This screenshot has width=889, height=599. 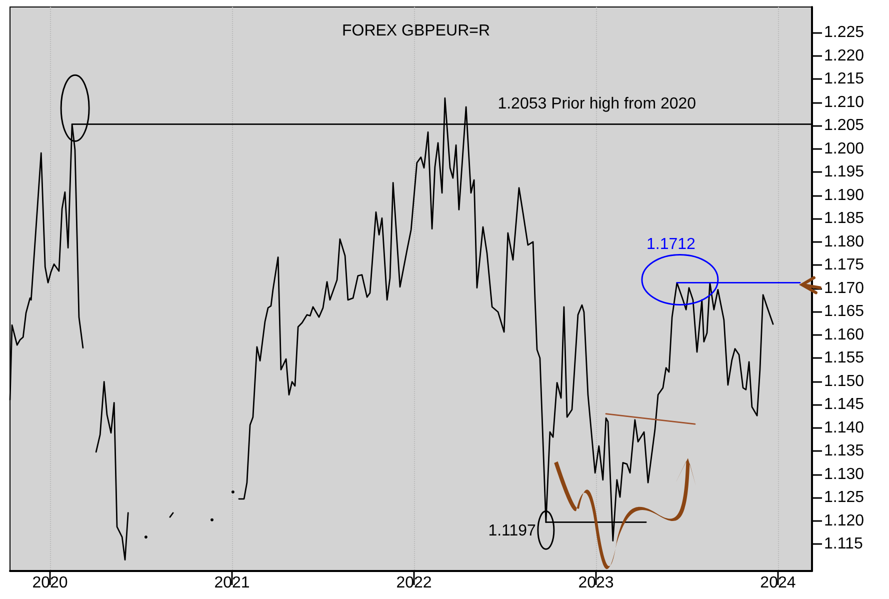 What do you see at coordinates (843, 544) in the screenshot?
I see `y-tick-label: 1.115` at bounding box center [843, 544].